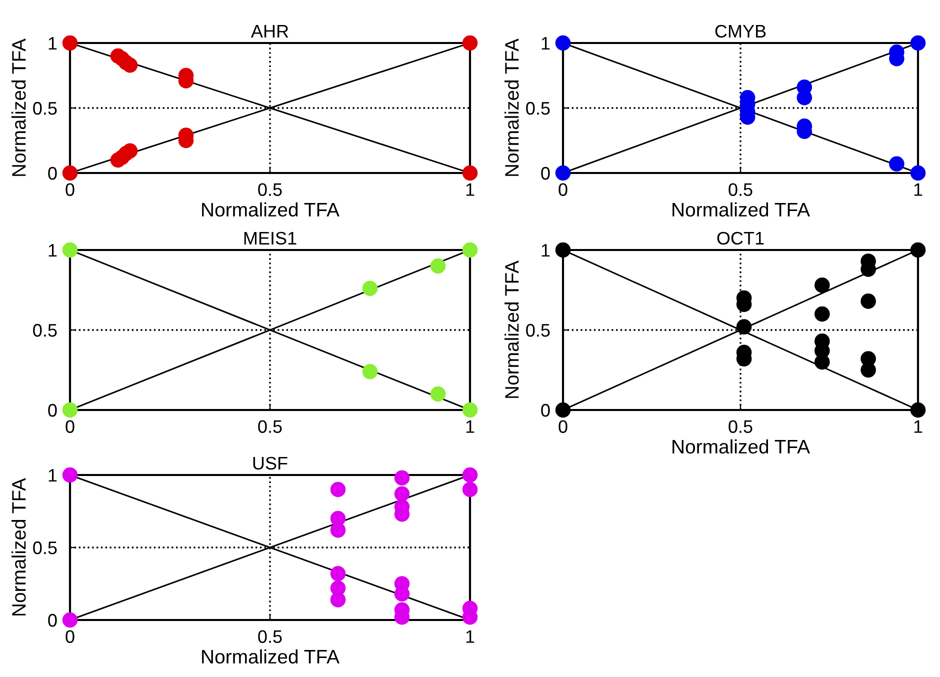 This screenshot has height=677, width=940. What do you see at coordinates (740, 238) in the screenshot?
I see `chart-title: OCT1` at bounding box center [740, 238].